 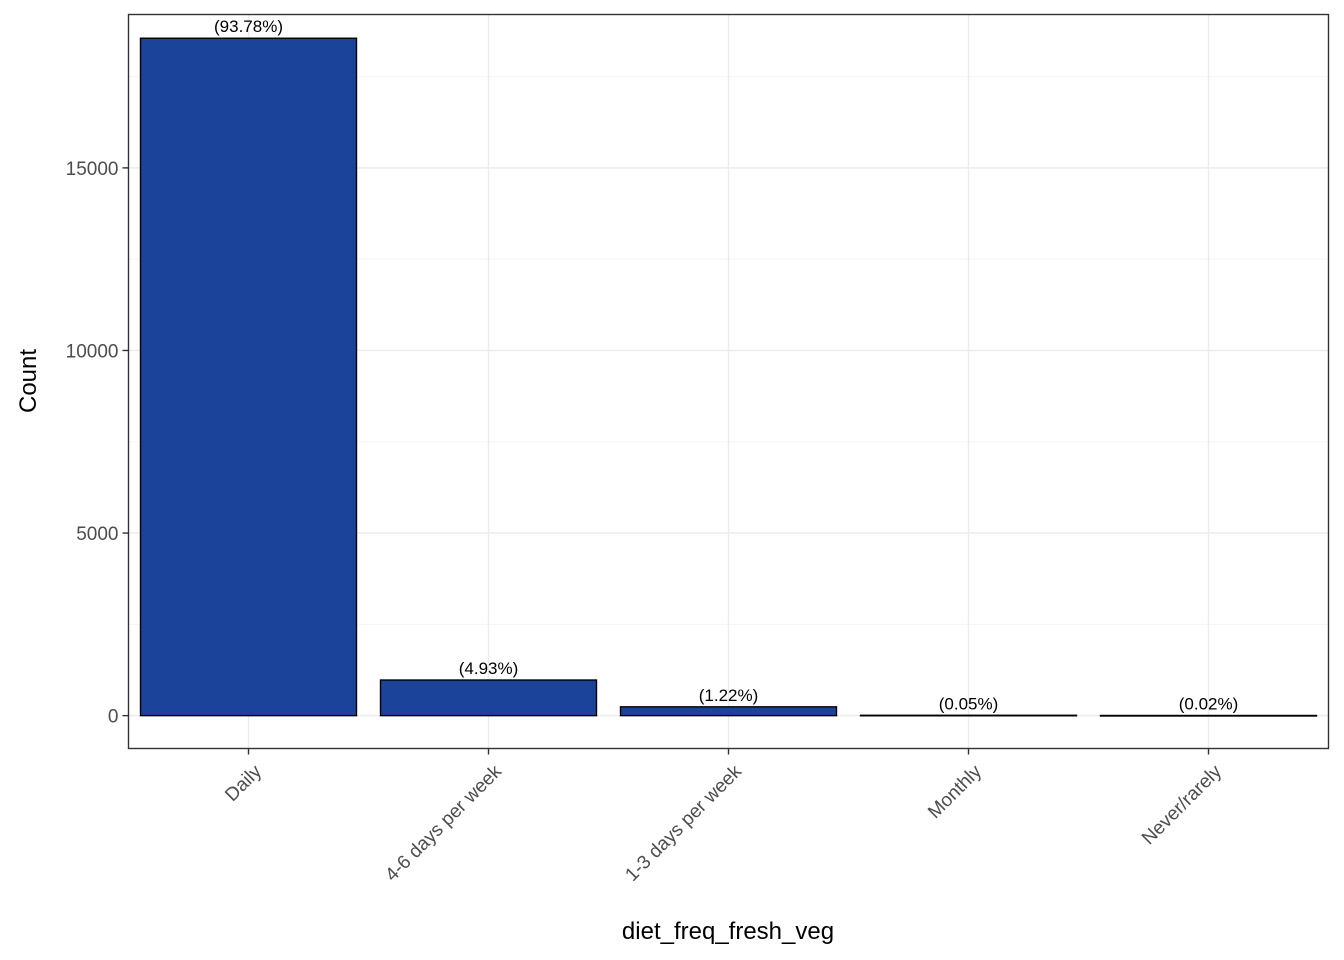 What do you see at coordinates (955, 792) in the screenshot?
I see `x-tick-label: Monthly` at bounding box center [955, 792].